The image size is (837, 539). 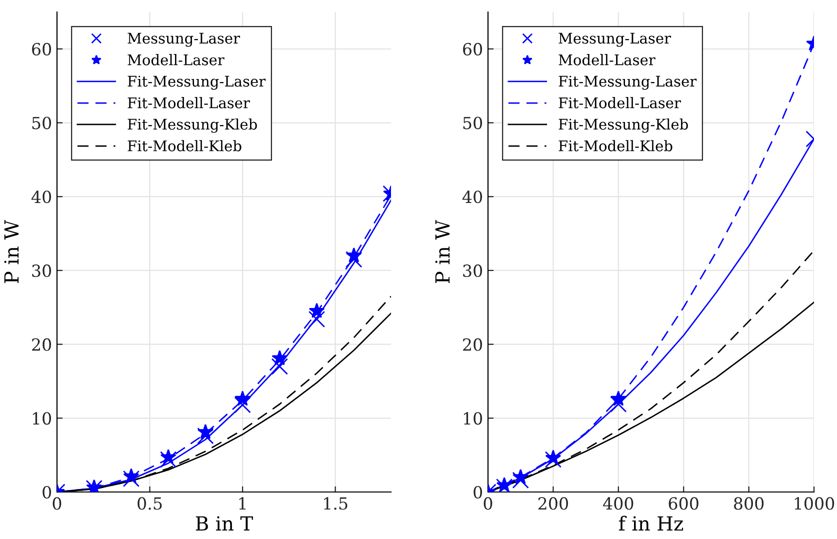 I want to click on x-axis-title: B in T, so click(x=224, y=523).